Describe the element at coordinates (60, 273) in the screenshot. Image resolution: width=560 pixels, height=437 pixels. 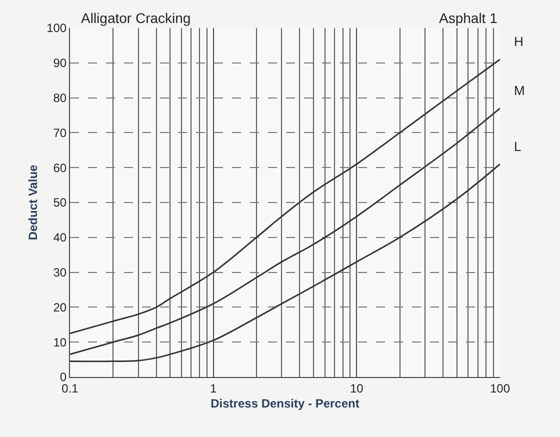
I see `y-tick-label: 30` at that location.